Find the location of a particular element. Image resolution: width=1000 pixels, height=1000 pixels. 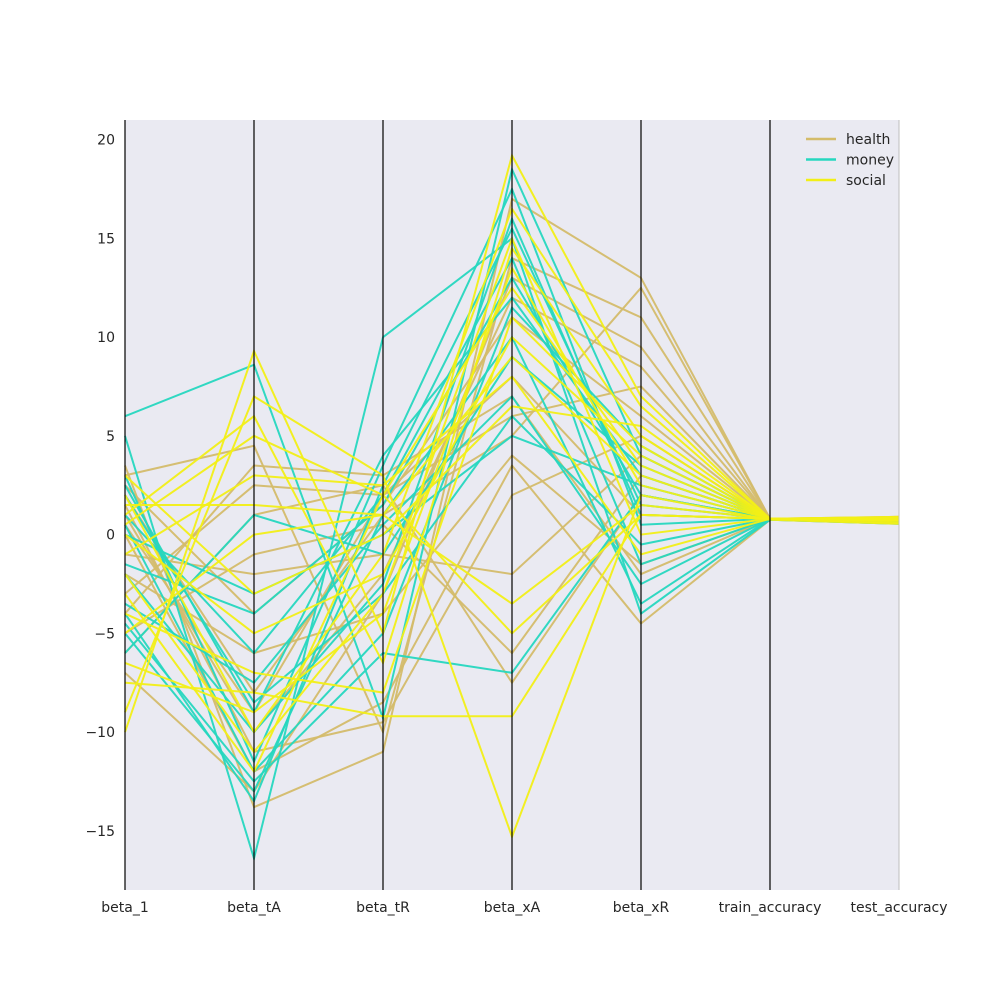

dimension-label-beta_tR: beta_tR is located at coordinates (383, 908).